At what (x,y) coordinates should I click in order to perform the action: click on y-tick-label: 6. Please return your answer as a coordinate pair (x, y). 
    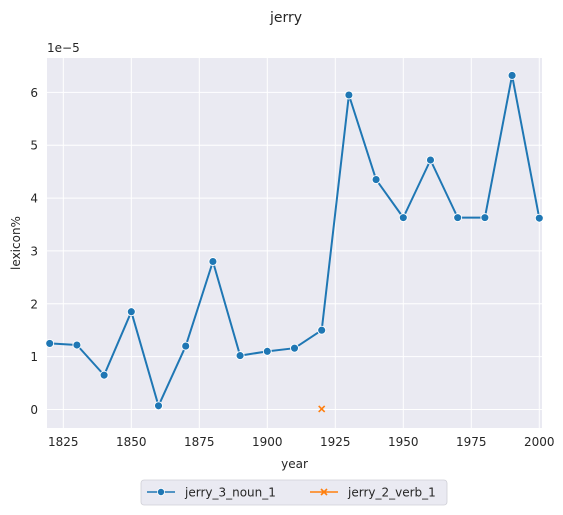
    Looking at the image, I should click on (34, 93).